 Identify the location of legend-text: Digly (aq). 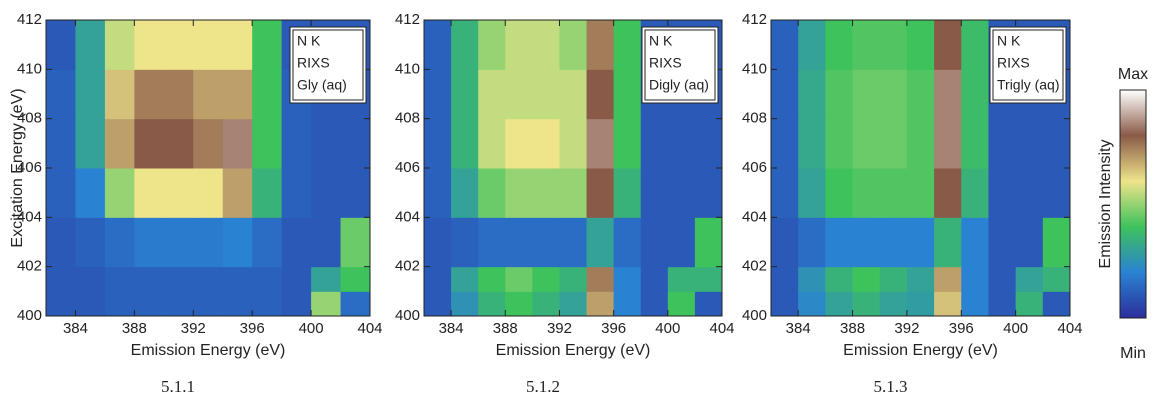
(679, 85).